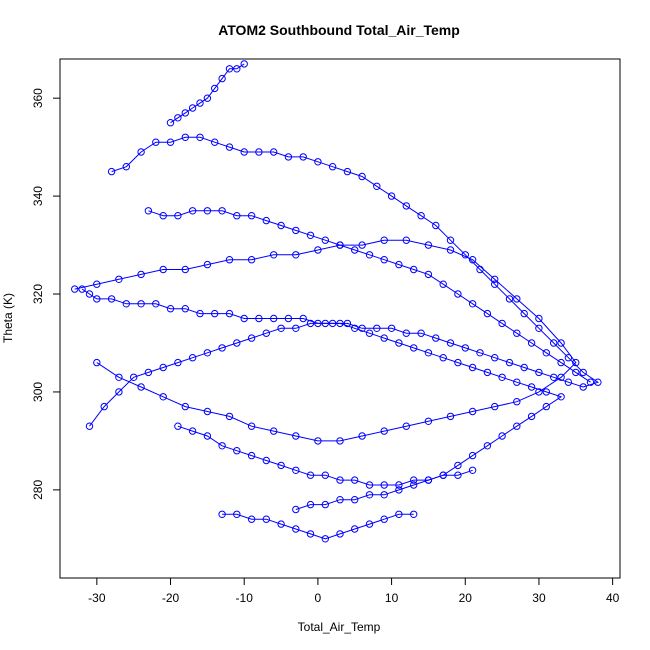 This screenshot has width=650, height=650. I want to click on y-axis-title: Theta (K), so click(8, 318).